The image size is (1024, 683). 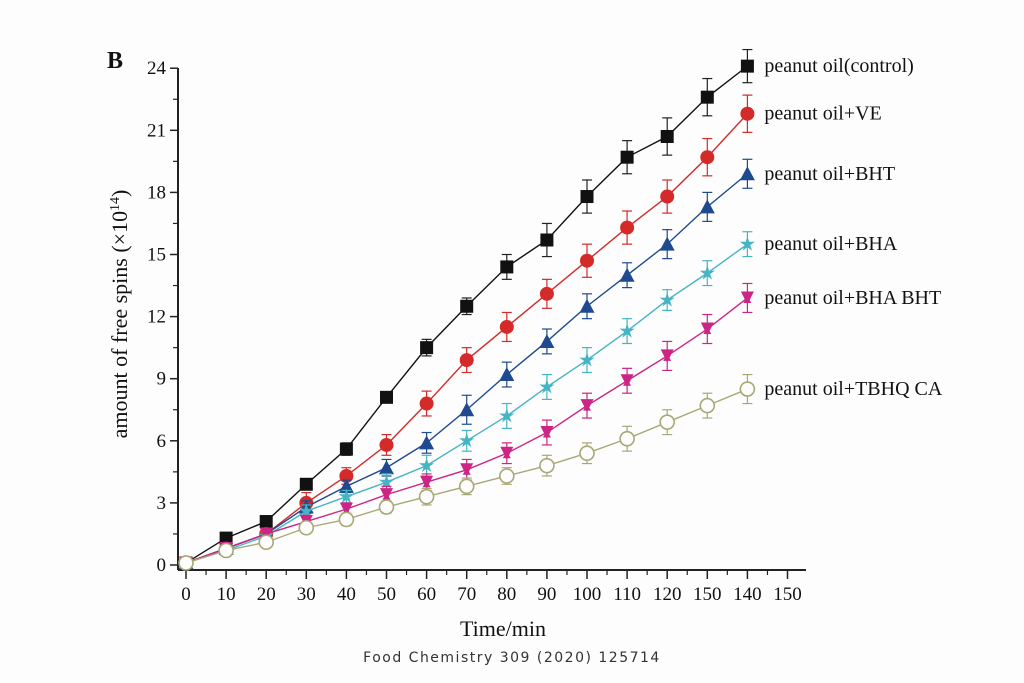 I want to click on figure-caption: Food Chemistry 309 (2020) 125714, so click(x=512, y=658).